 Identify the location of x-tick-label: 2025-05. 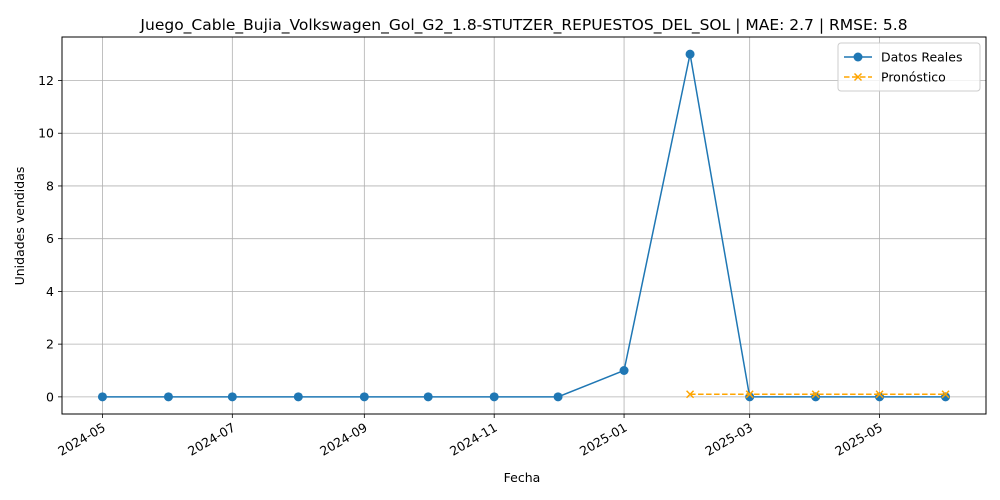
(858, 439).